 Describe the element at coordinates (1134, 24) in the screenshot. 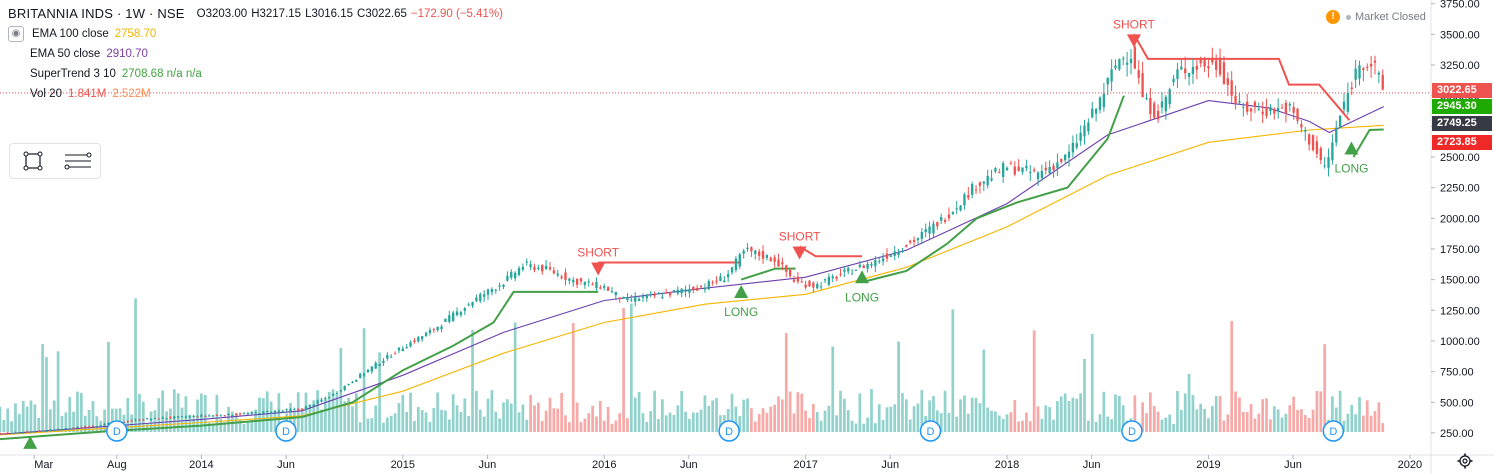

I see `short-signal-label: SHORT` at that location.